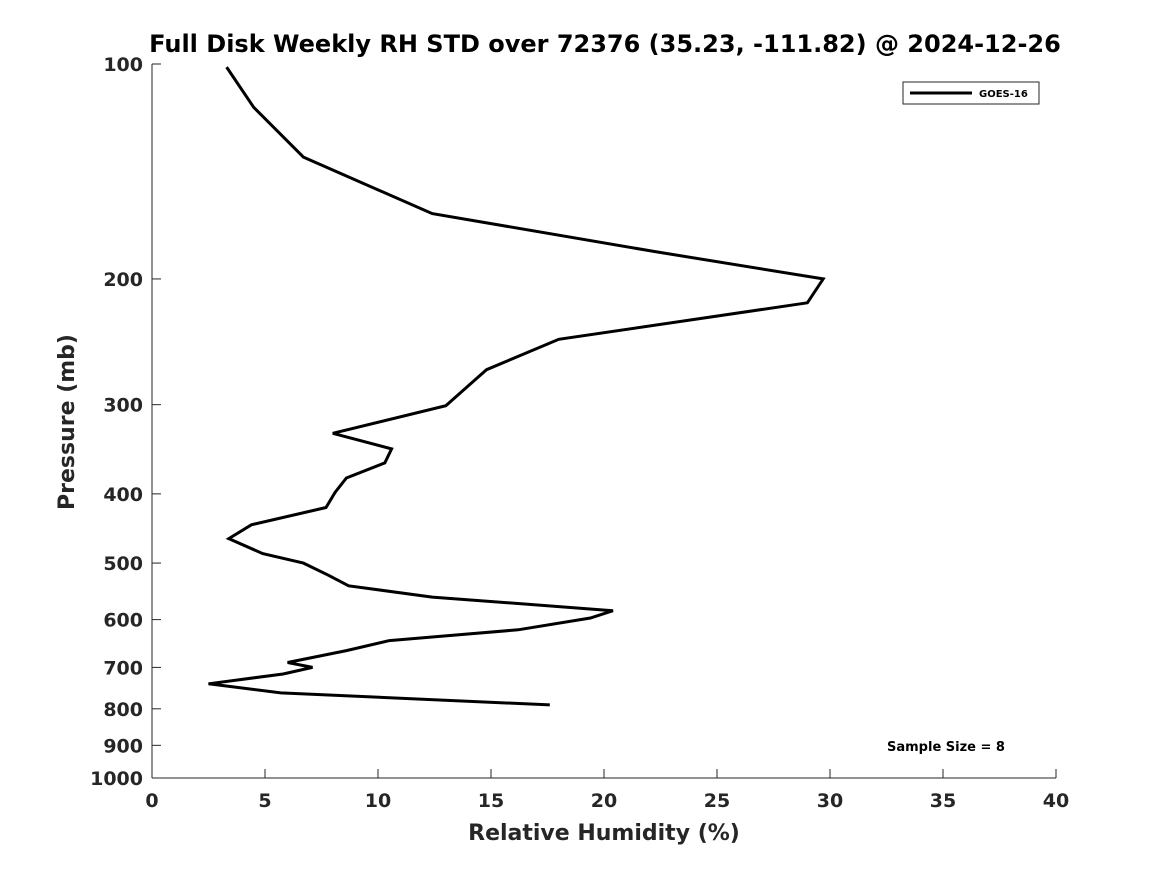 The image size is (1167, 875). What do you see at coordinates (946, 747) in the screenshot?
I see `sample-size-annotation: Sample Size = 8` at bounding box center [946, 747].